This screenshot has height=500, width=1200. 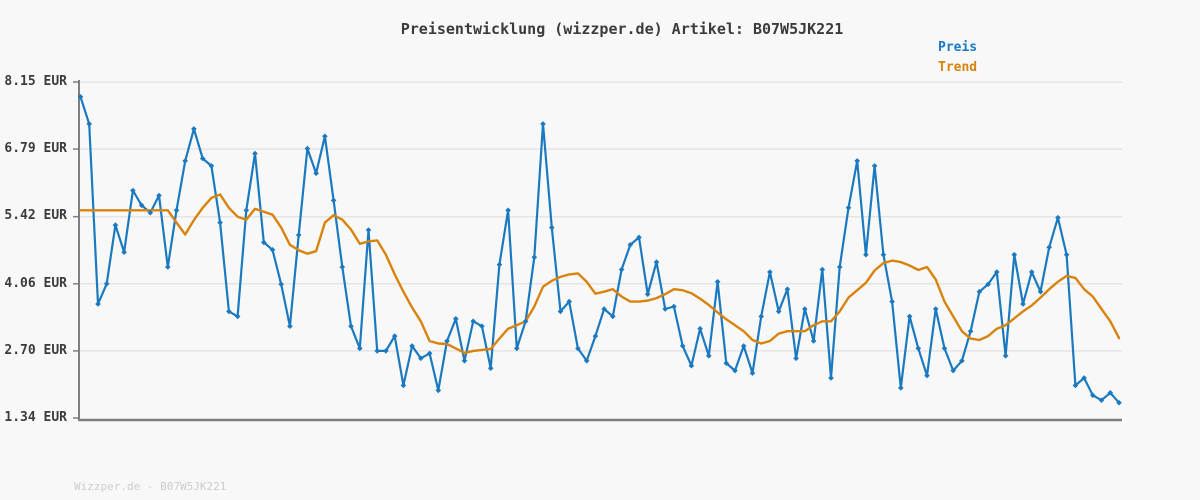 What do you see at coordinates (35, 350) in the screenshot?
I see `y-axis-tick-label: 2.70 EUR` at bounding box center [35, 350].